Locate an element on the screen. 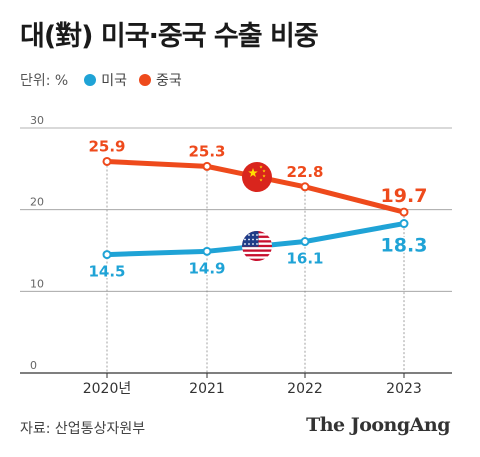 Image resolution: width=480 pixels, height=457 pixels. legend-dot-us is located at coordinates (90, 80).